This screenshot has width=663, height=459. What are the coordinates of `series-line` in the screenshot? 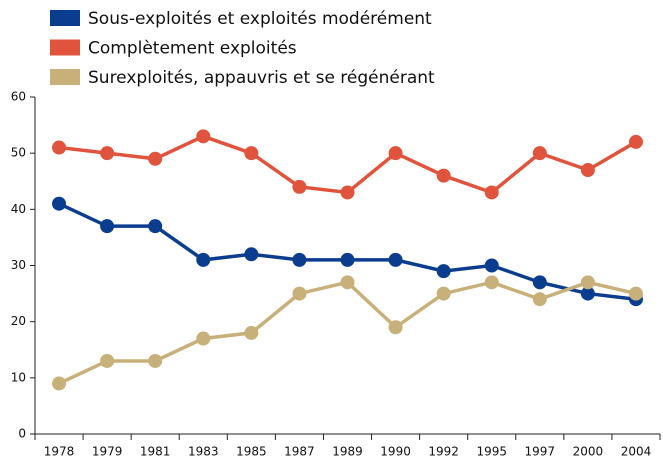 It's located at (347, 164).